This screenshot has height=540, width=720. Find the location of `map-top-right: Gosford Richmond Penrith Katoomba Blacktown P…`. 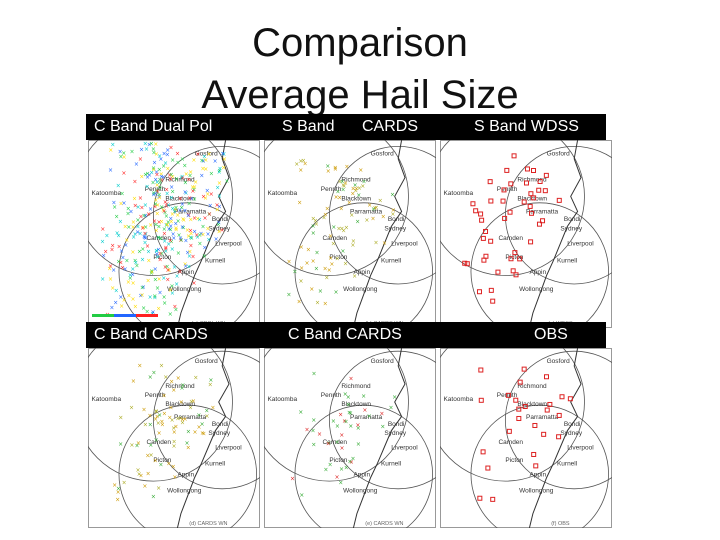

map-top-right: Gosford Richmond Penrith Katoomba Blacktown P… is located at coordinates (526, 234).